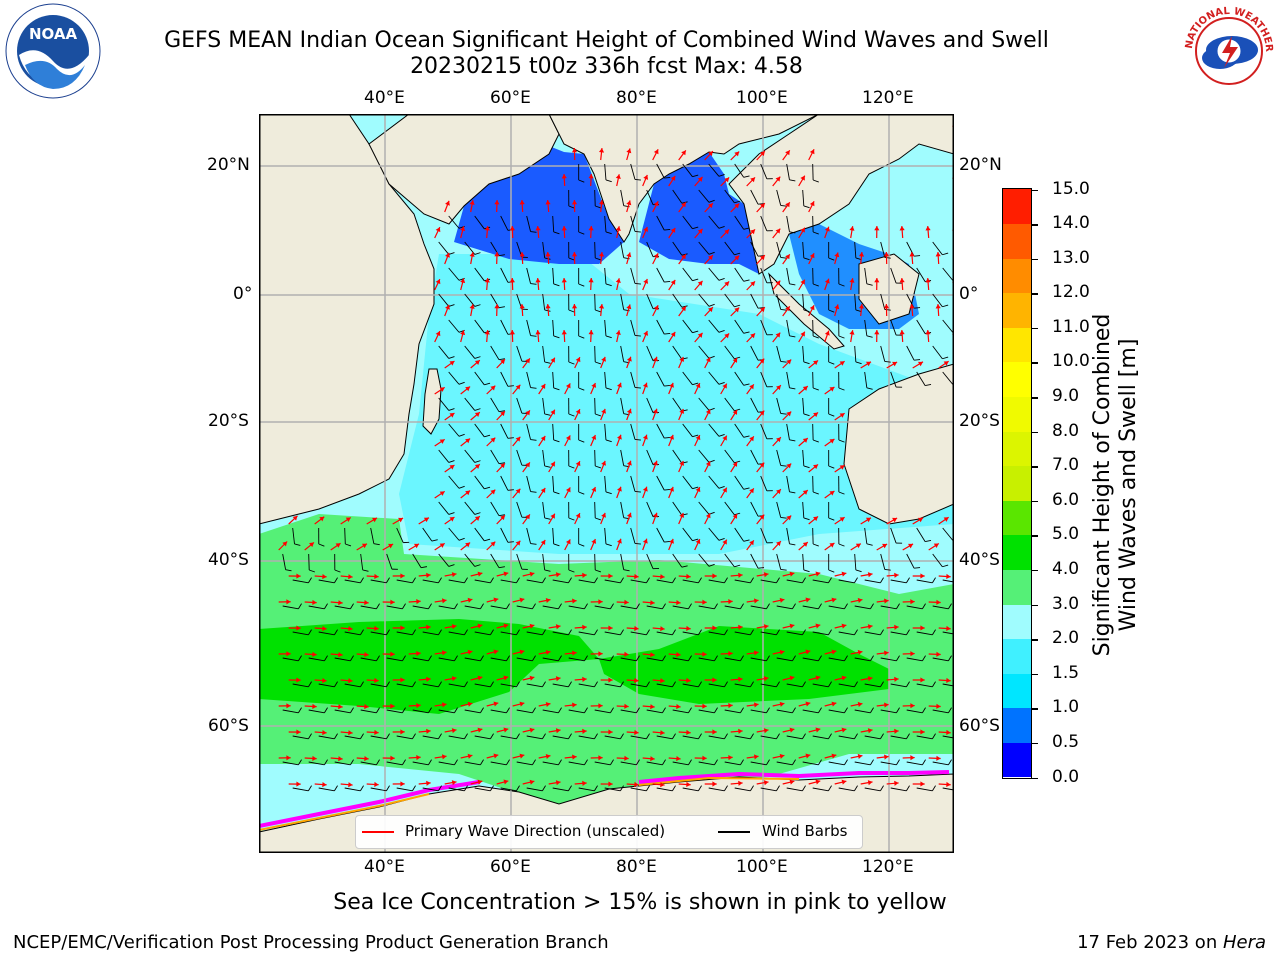 This screenshot has width=1280, height=960. Describe the element at coordinates (1066, 707) in the screenshot. I see `colorbar-tick-label: 1.0` at that location.